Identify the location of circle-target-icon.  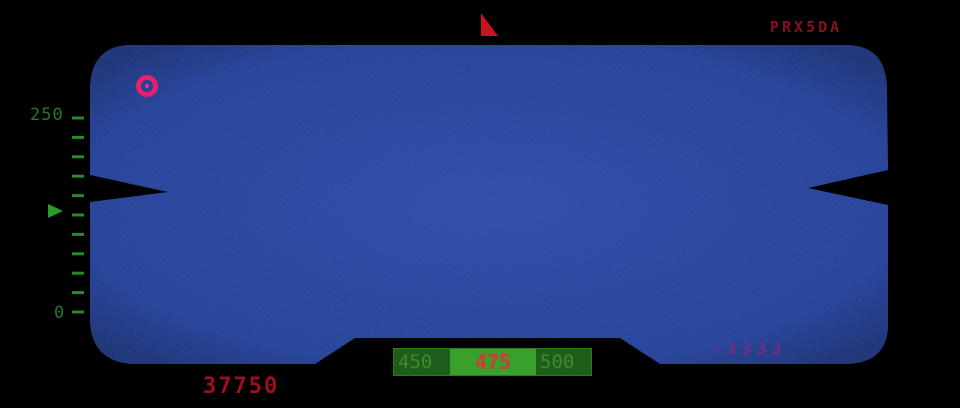
(147, 86).